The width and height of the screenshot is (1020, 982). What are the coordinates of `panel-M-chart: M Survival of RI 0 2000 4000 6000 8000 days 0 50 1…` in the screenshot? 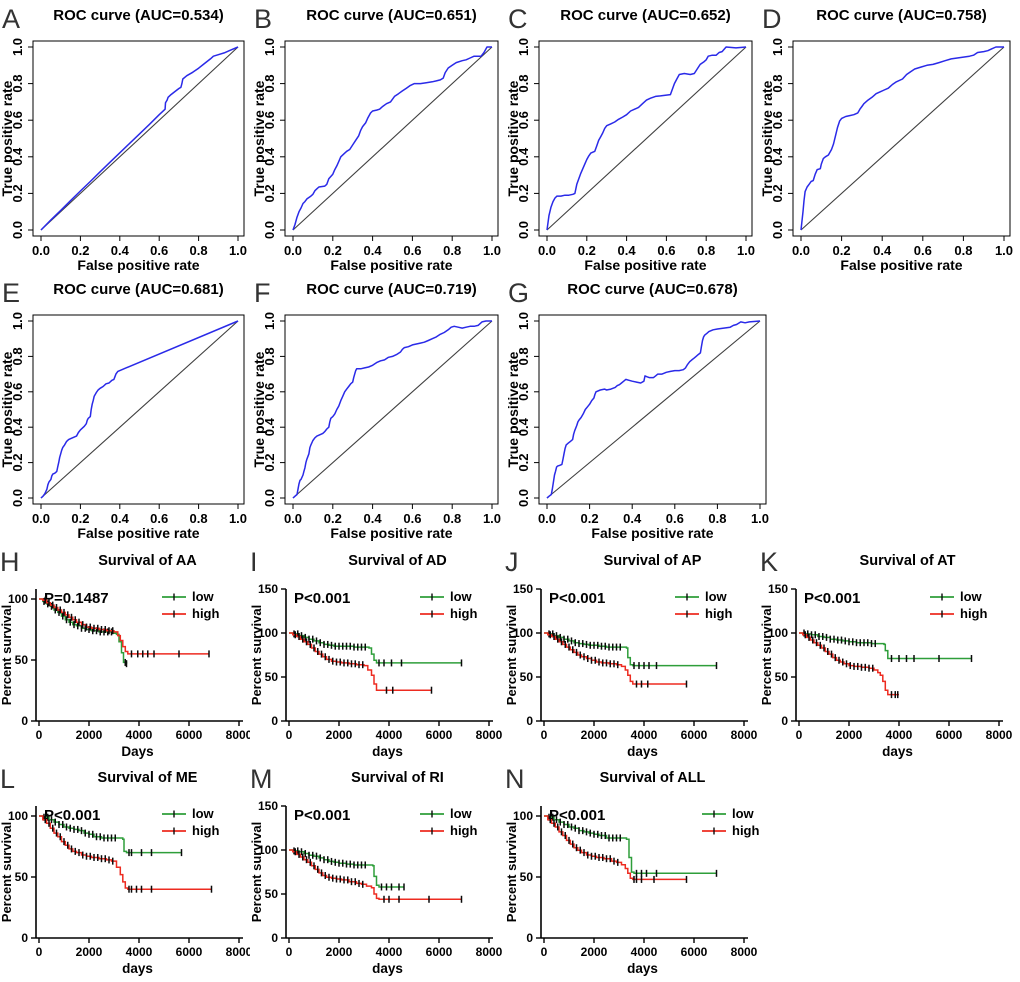 It's located at (376, 870).